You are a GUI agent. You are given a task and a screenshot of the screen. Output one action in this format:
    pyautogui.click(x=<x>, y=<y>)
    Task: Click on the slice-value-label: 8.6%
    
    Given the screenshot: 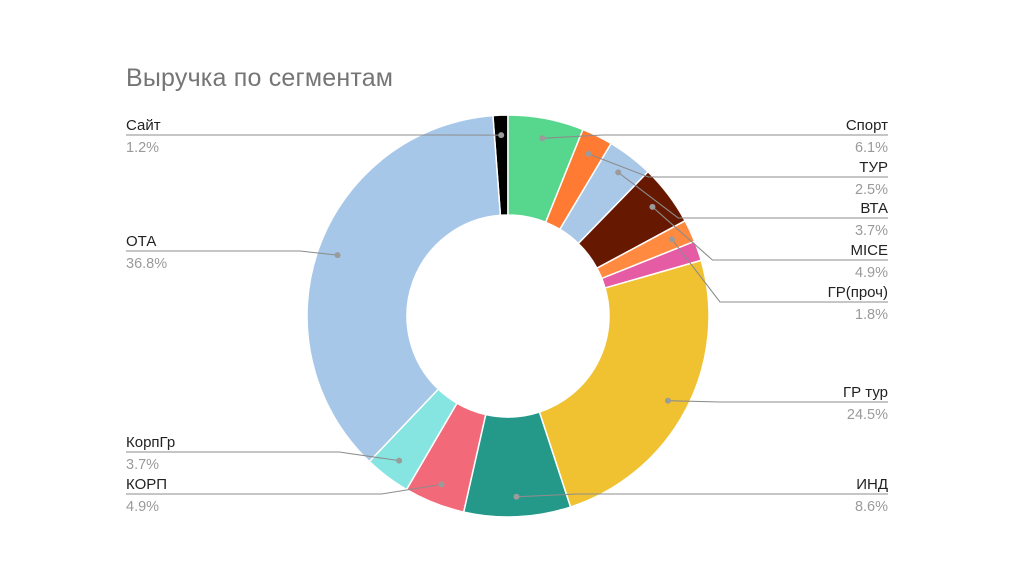 What is the action you would take?
    pyautogui.click(x=871, y=507)
    